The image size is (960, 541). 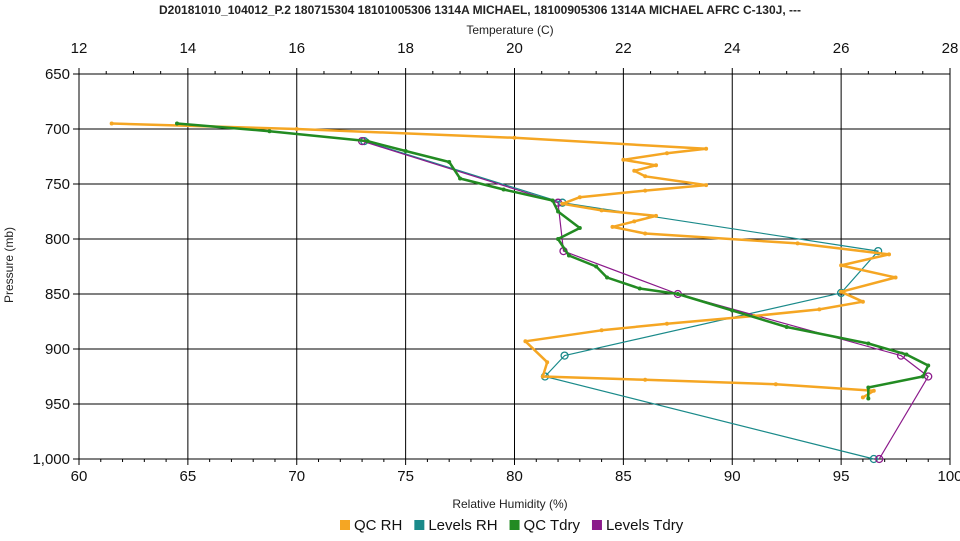 What do you see at coordinates (57, 239) in the screenshot?
I see `y-tick-label: 800` at bounding box center [57, 239].